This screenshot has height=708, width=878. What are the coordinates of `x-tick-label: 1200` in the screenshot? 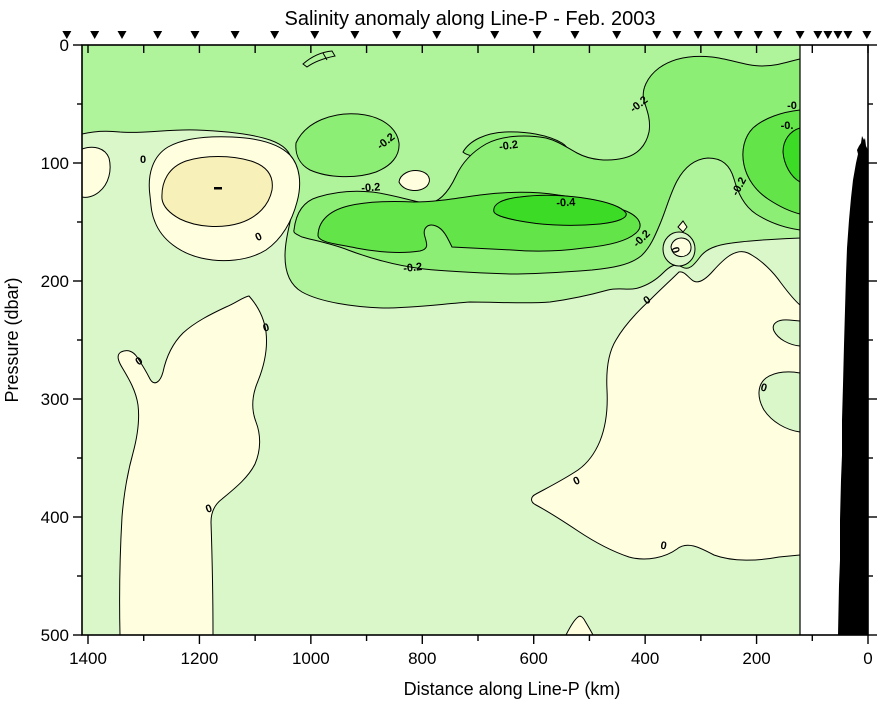 It's located at (200, 658).